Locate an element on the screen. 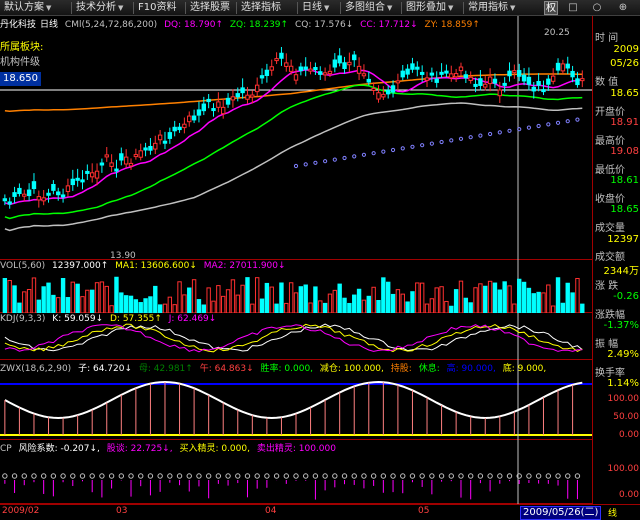 Image resolution: width=640 pixels, height=520 pixels. window-icon: □ is located at coordinates (573, 7).